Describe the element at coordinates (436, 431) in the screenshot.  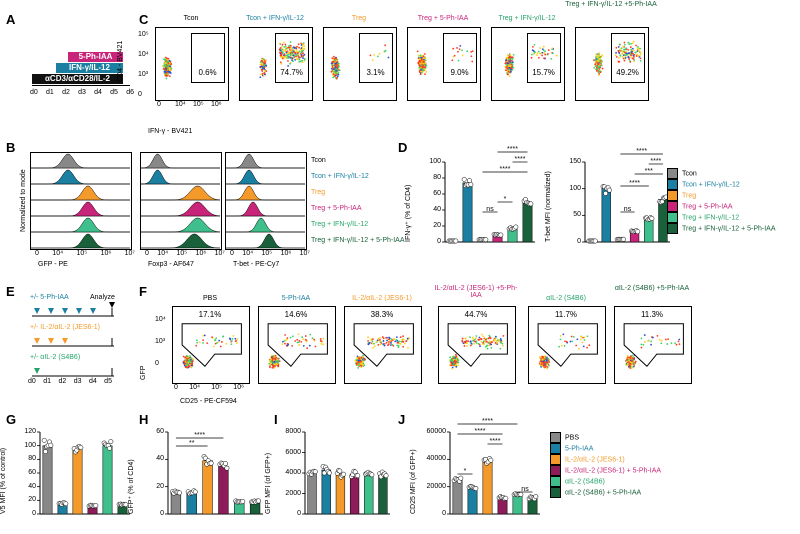
I see `j-cd25-ytick: 60000` at that location.